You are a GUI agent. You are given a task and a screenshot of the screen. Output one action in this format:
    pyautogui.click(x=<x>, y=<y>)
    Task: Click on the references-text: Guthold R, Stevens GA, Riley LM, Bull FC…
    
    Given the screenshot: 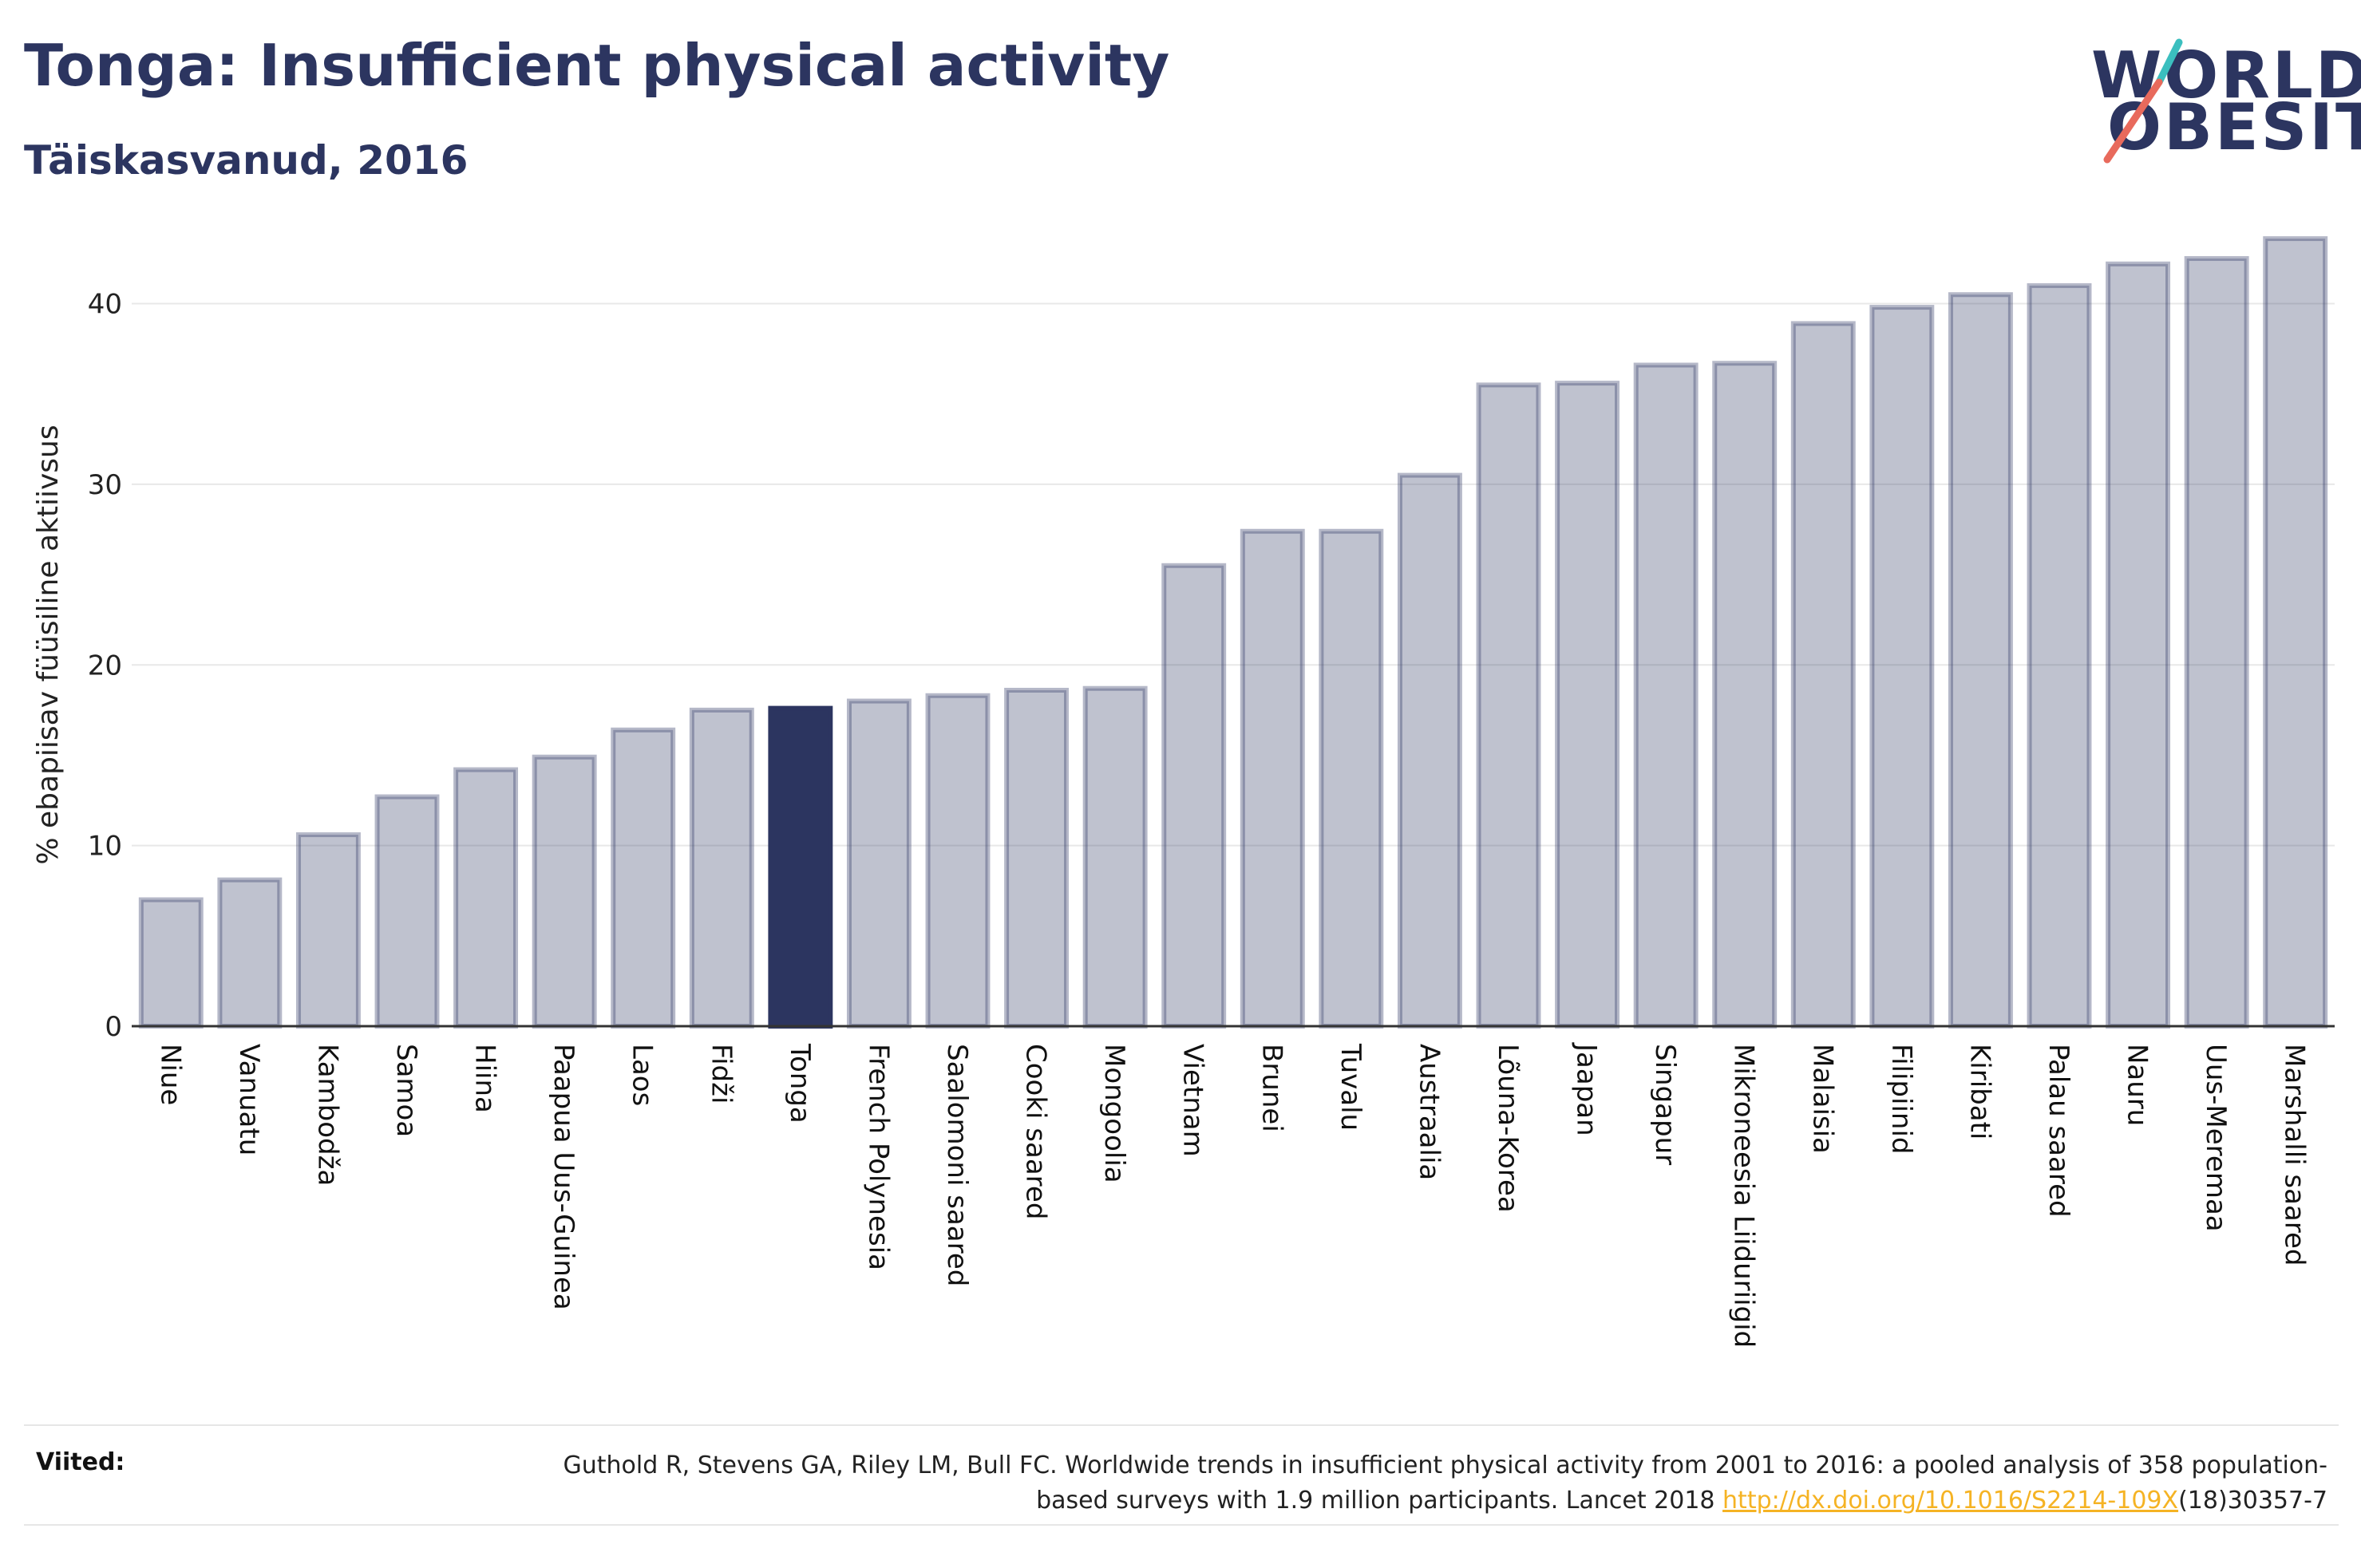 What is the action you would take?
    pyautogui.click(x=1409, y=1483)
    